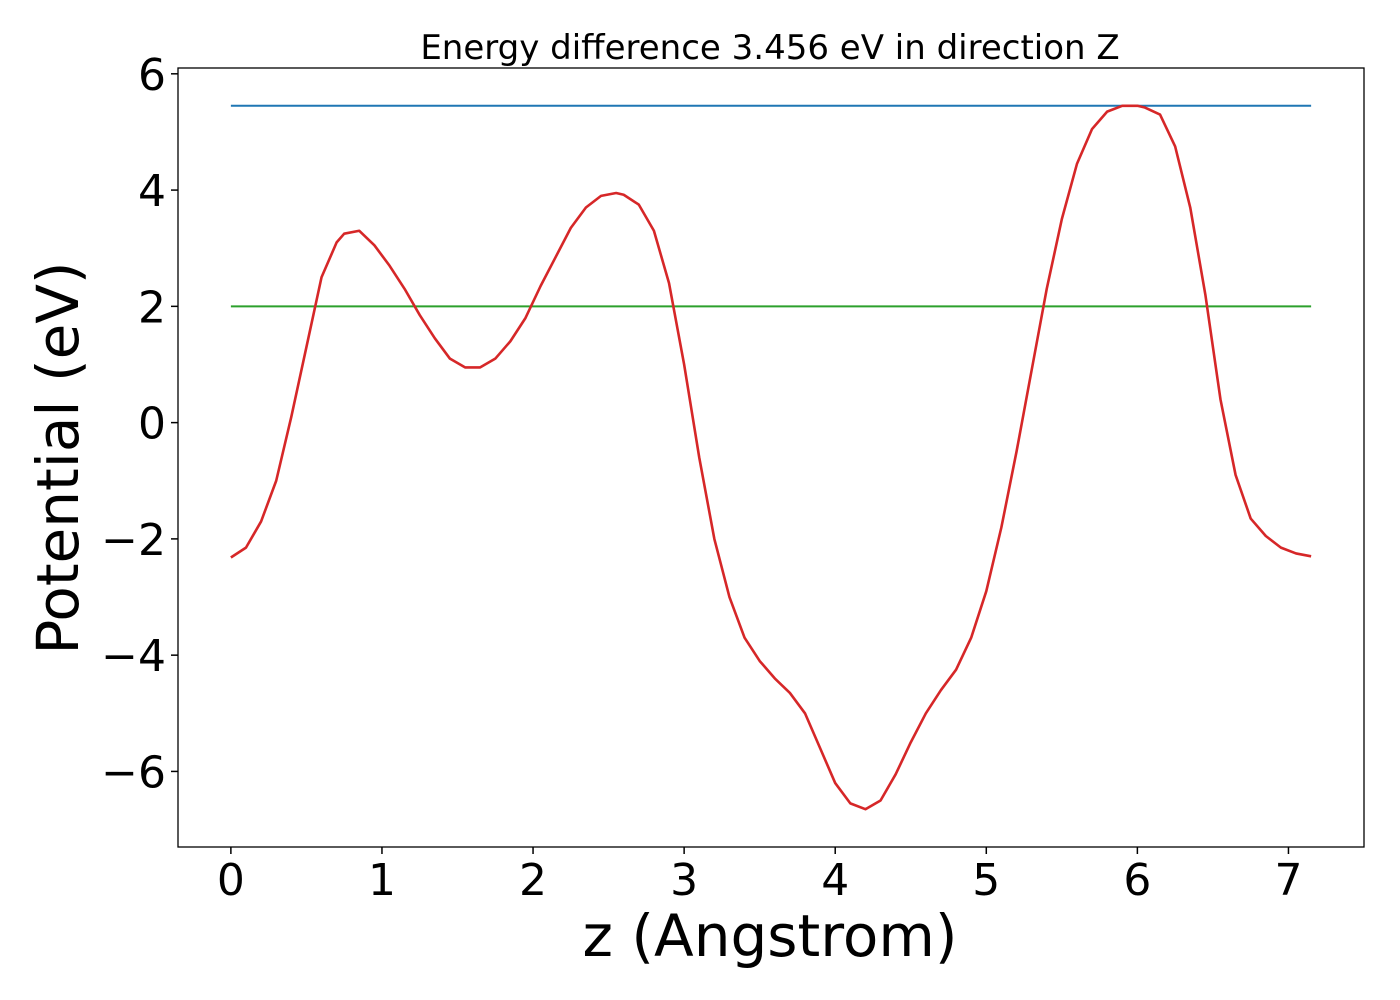  What do you see at coordinates (152, 424) in the screenshot?
I see `y-tick-label: 0` at bounding box center [152, 424].